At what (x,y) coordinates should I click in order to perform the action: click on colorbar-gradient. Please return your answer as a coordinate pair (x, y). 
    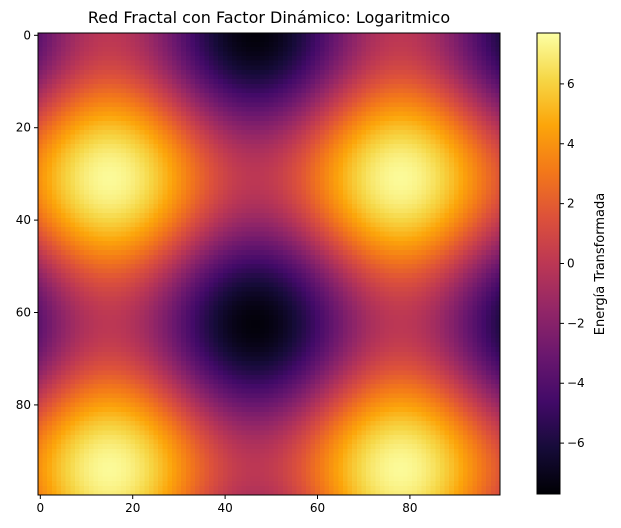
    Looking at the image, I should click on (548, 263).